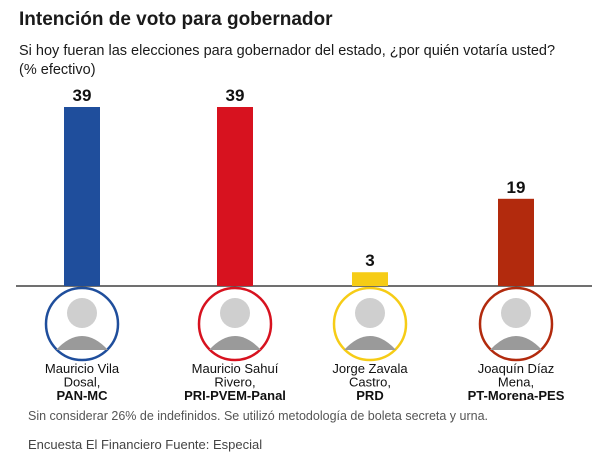 The width and height of the screenshot is (608, 462). What do you see at coordinates (235, 368) in the screenshot?
I see `candidate-name-line: Mauricio Sahuí` at bounding box center [235, 368].